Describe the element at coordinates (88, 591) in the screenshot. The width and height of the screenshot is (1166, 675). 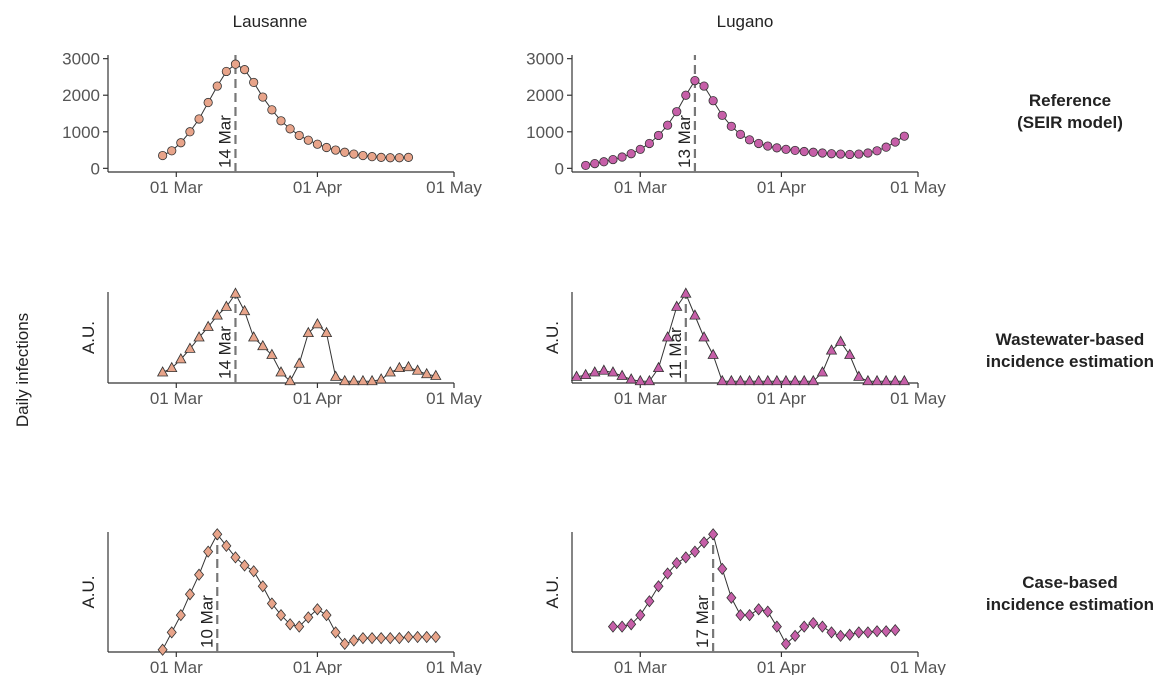
I see `y-axis-label: A.U.` at that location.